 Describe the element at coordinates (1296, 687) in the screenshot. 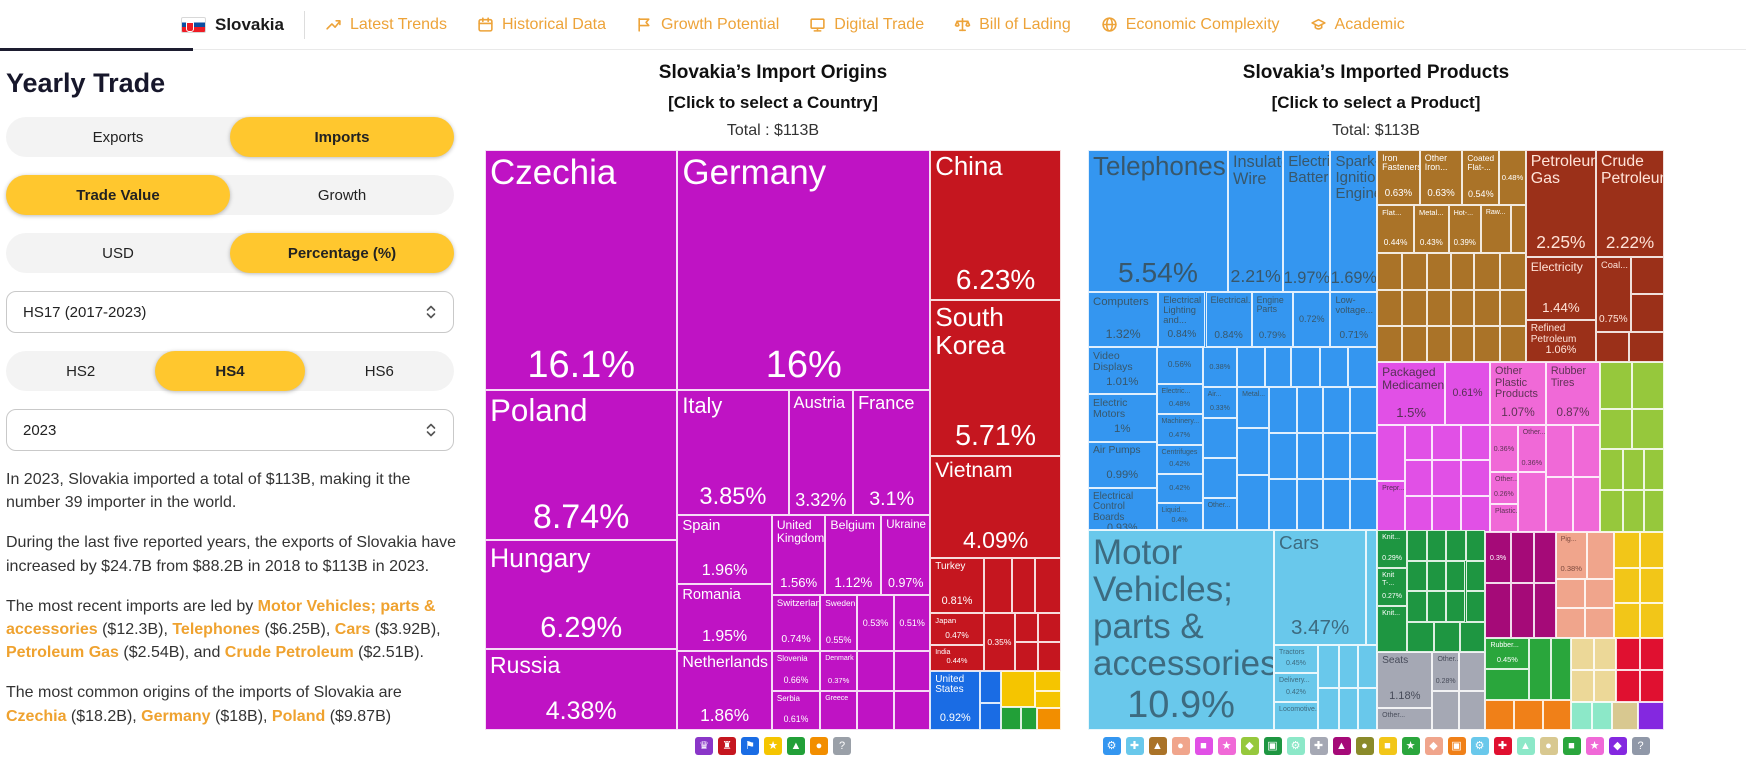

I see `treemap-cell-delivery: Delivery... 0.42%` at that location.